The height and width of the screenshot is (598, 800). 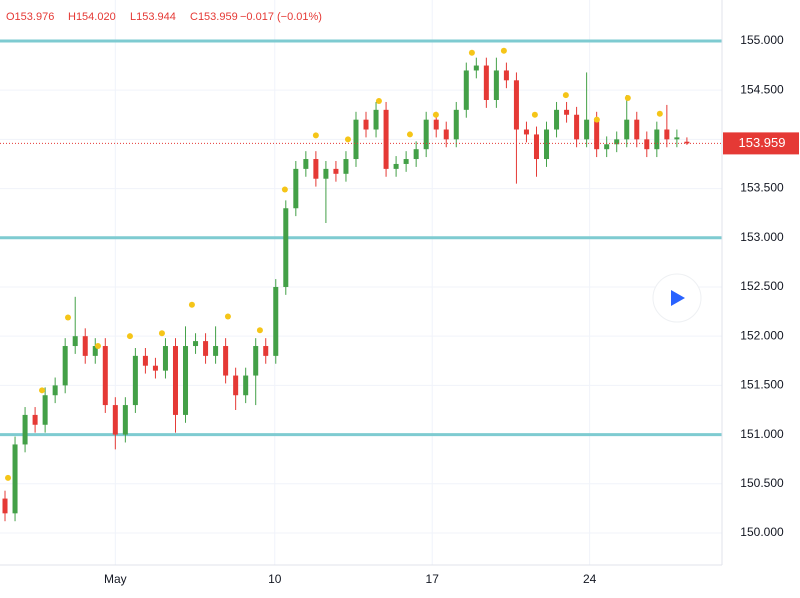 I want to click on y-tick-label: 150.500, so click(x=762, y=483).